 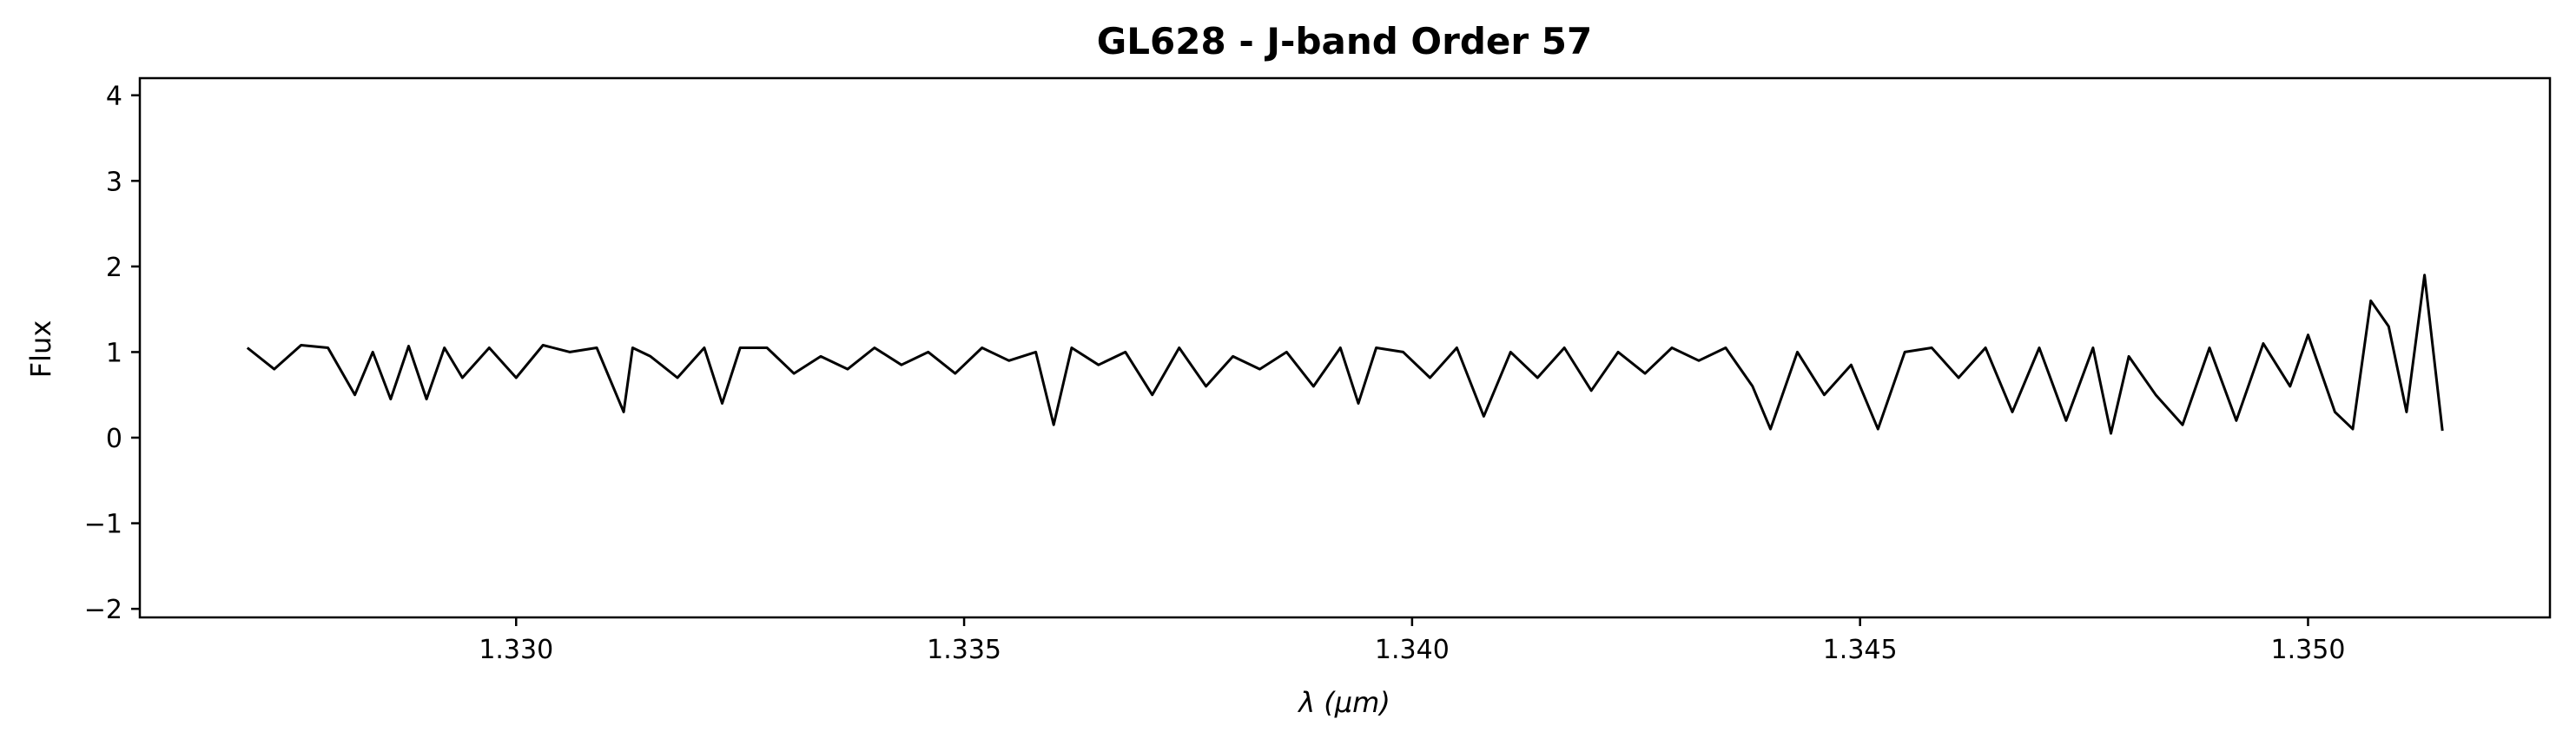 I want to click on x-axis-ticks: 1.330 1.335 1.340 1.345 1.350, so click(x=1412, y=641).